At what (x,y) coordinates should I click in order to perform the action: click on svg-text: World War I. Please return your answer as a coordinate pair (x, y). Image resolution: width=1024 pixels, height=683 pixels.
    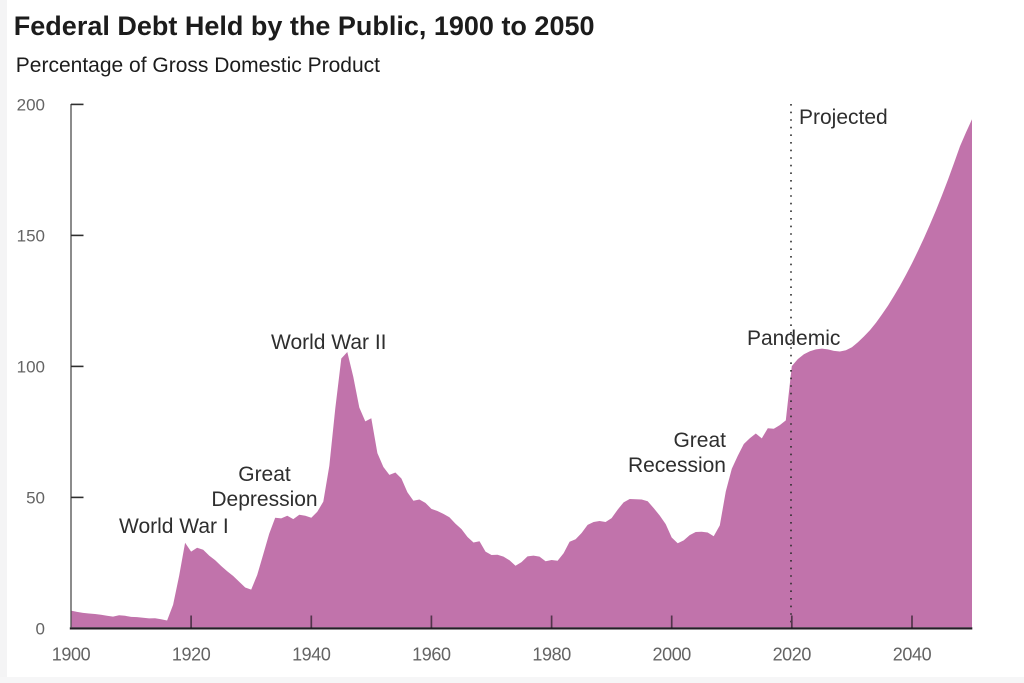
    Looking at the image, I should click on (174, 526).